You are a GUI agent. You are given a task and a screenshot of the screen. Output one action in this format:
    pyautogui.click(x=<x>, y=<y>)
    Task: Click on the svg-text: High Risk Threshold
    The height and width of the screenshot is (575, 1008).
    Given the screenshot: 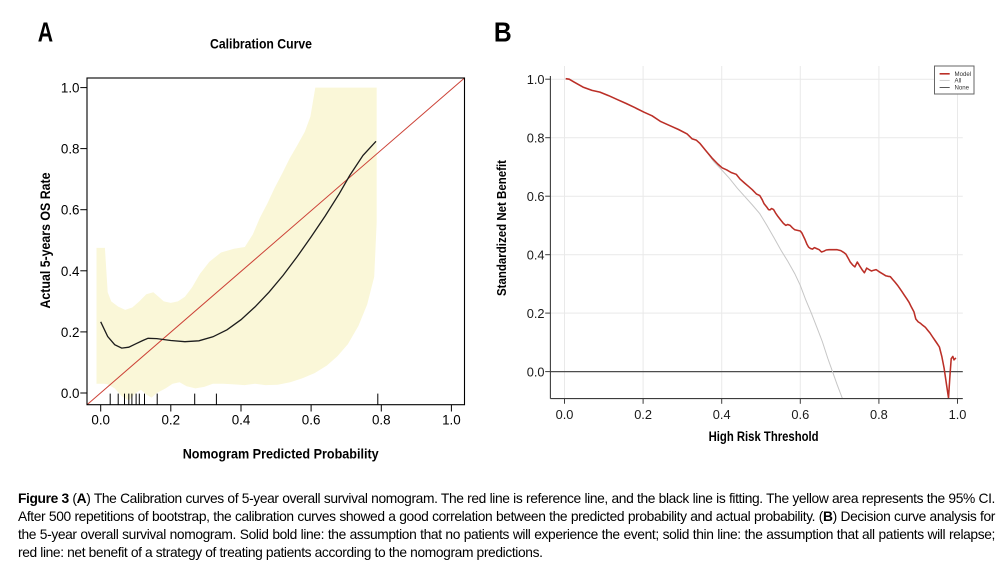 What is the action you would take?
    pyautogui.click(x=764, y=436)
    